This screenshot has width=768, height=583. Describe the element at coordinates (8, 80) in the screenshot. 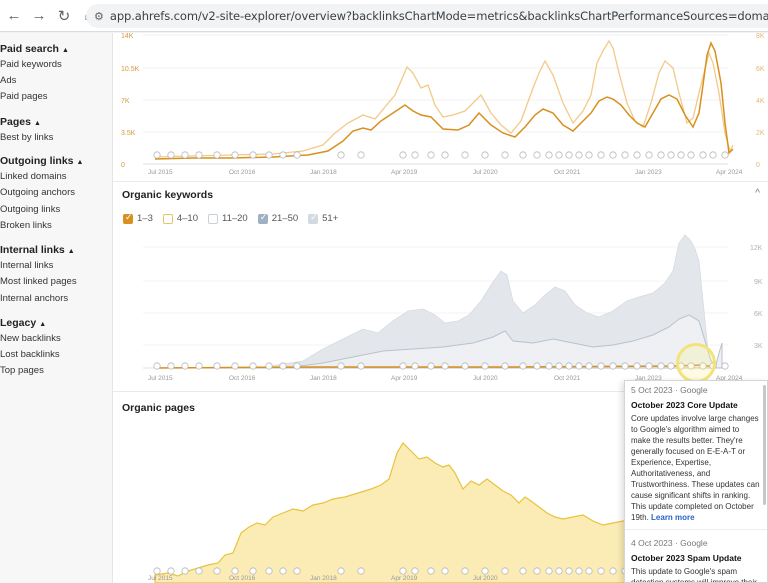

I see `sidebar-item-ads: Ads` at that location.